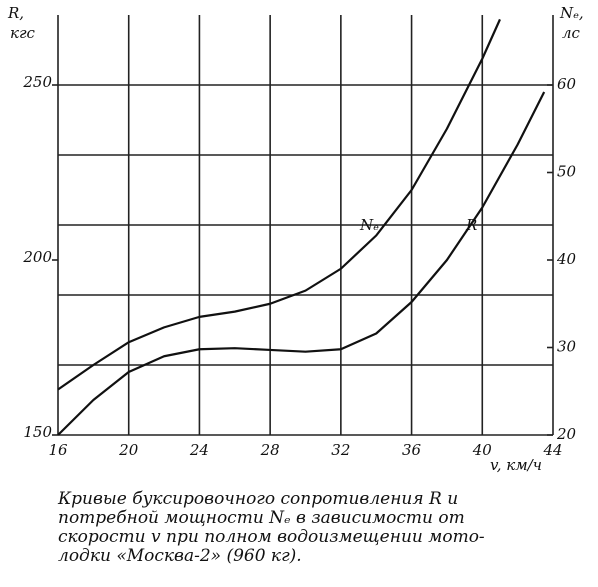 The image size is (598, 587). Describe the element at coordinates (471, 225) in the screenshot. I see `series-label: R` at that location.